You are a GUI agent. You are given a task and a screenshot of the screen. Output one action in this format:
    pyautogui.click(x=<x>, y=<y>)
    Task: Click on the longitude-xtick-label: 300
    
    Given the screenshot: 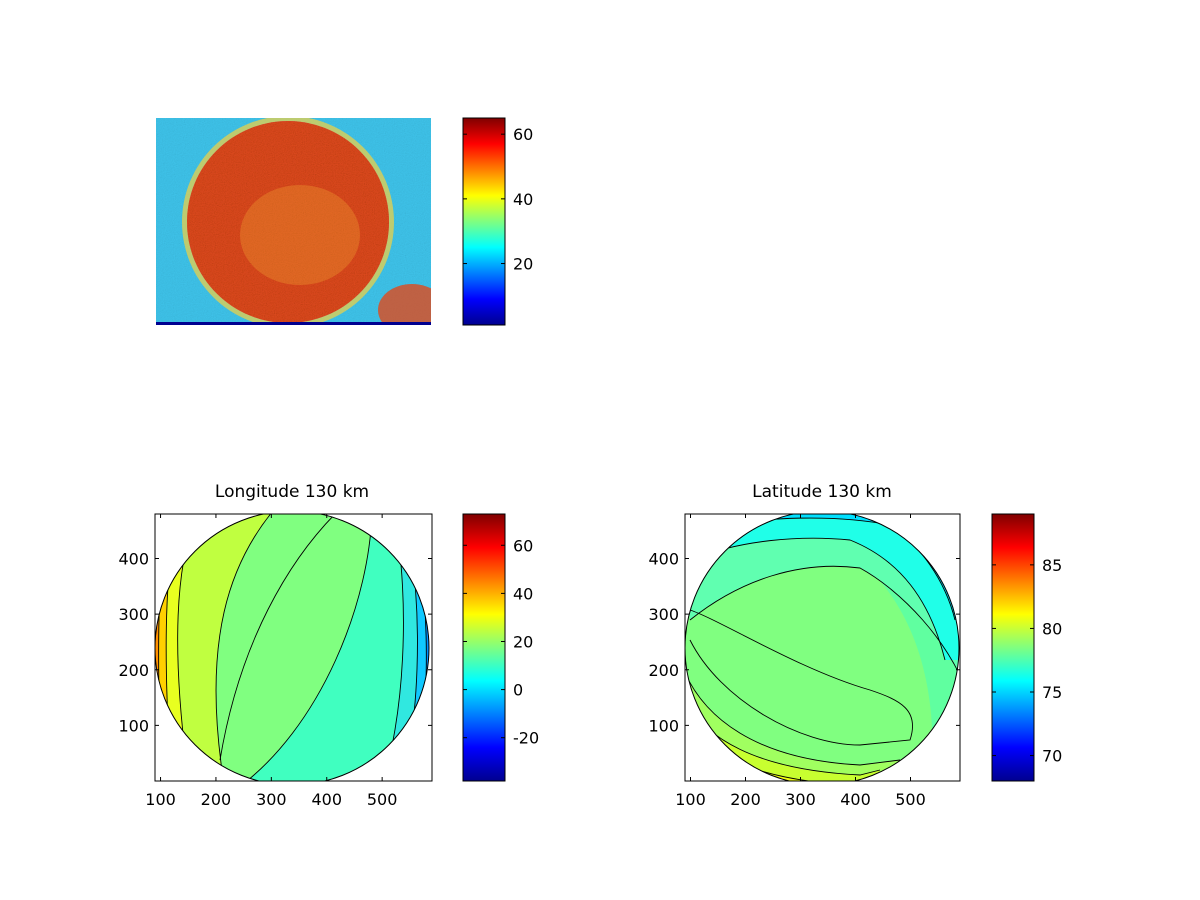 What is the action you would take?
    pyautogui.click(x=271, y=799)
    